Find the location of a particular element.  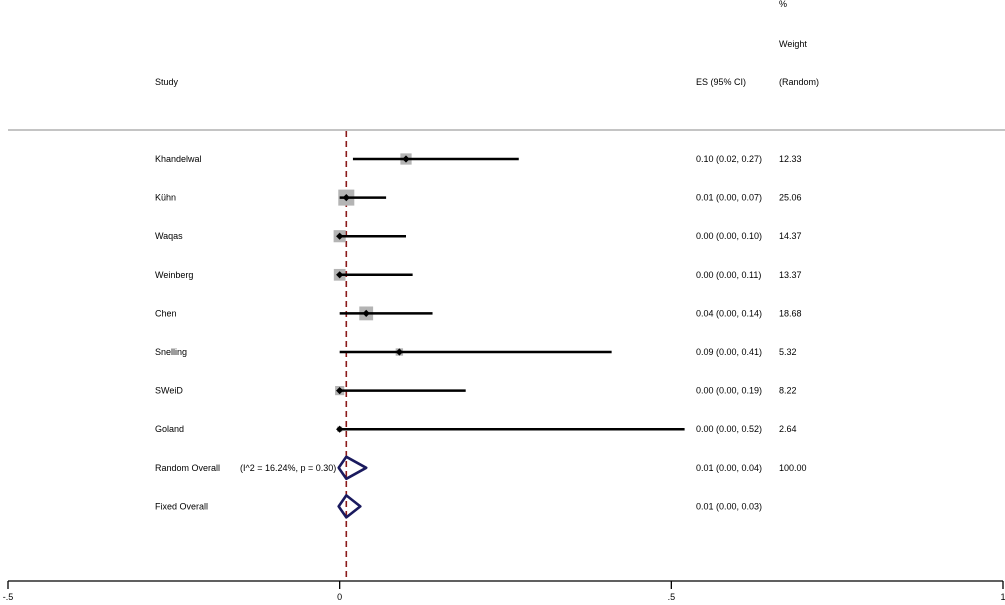

weight-text: 100.00 is located at coordinates (793, 468).